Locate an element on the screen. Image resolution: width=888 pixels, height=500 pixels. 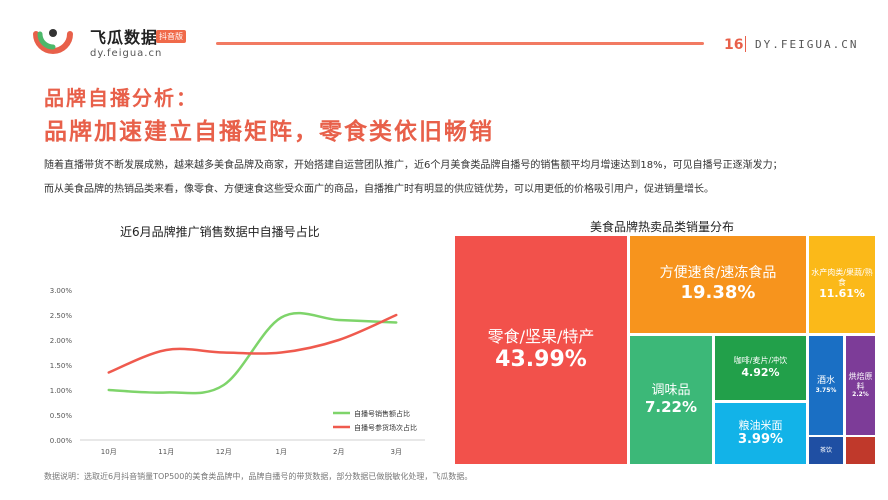
treemap-label: 烘焙原料 is located at coordinates (860, 381).